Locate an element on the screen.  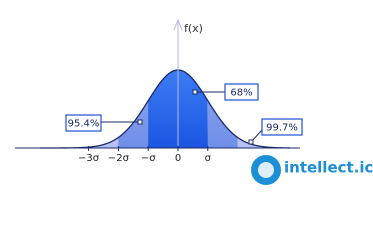
watermark-text: intellect.icu is located at coordinates (328, 168).